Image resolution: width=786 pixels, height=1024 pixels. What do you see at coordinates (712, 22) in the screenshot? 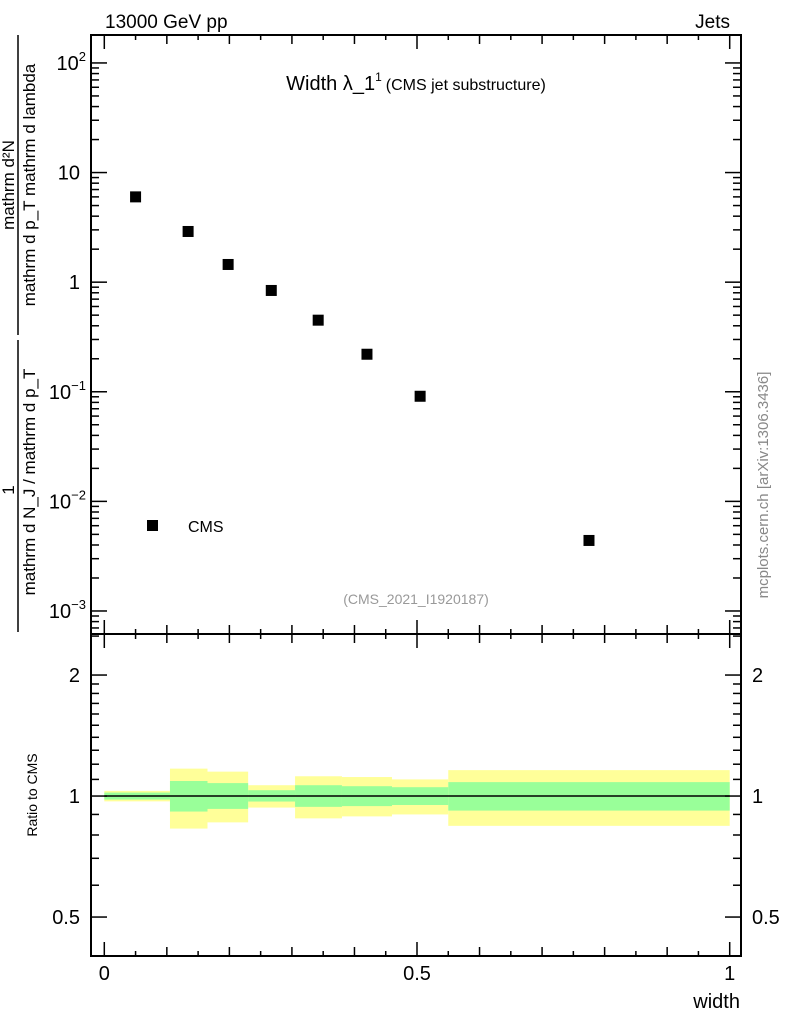
I see `header-right: Jets` at bounding box center [712, 22].